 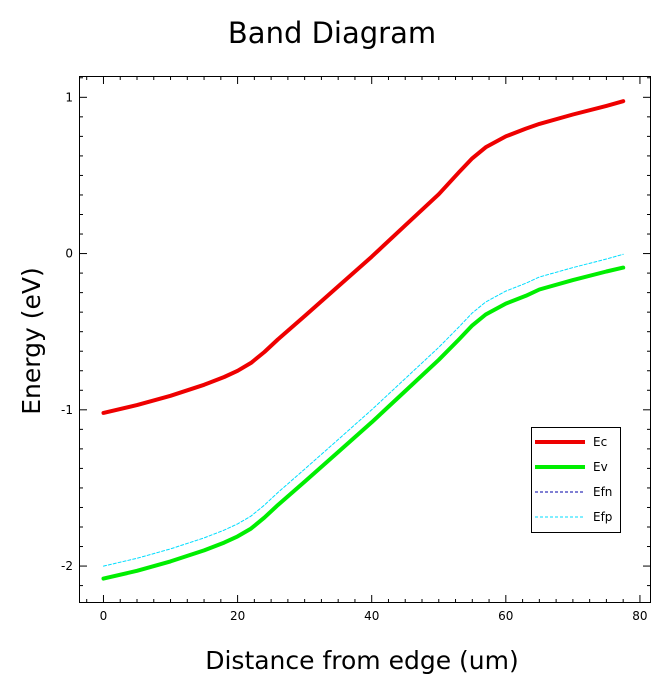 What do you see at coordinates (332, 33) in the screenshot?
I see `chart-title: Band Diagram` at bounding box center [332, 33].